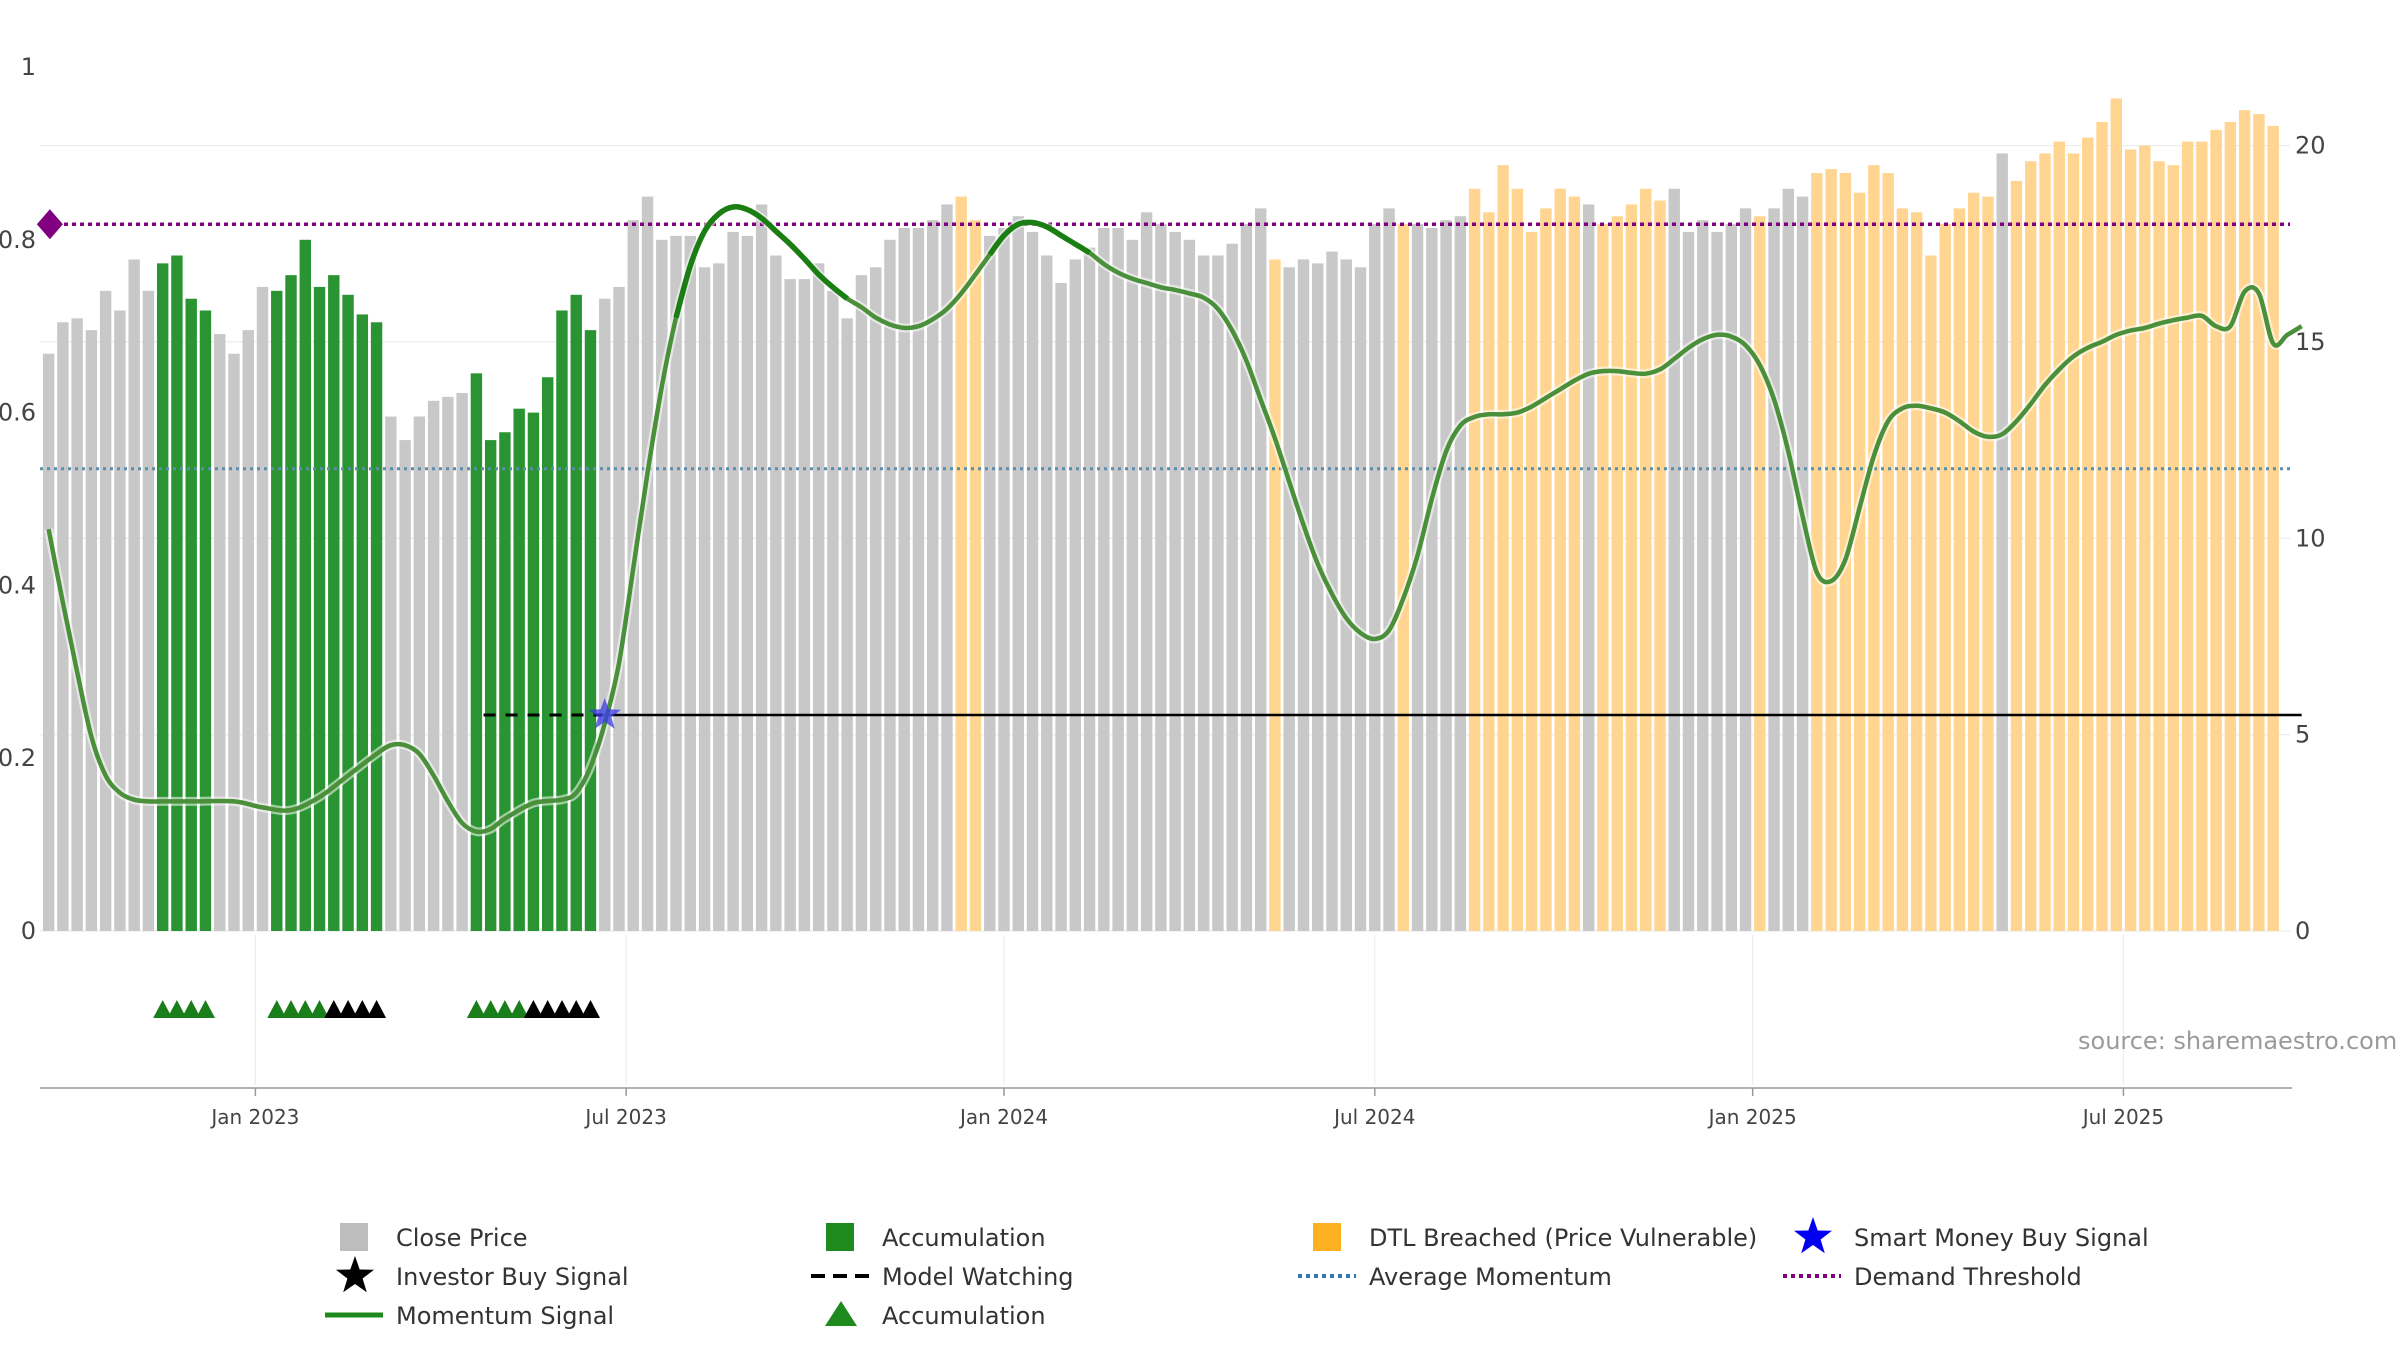 Image resolution: width=2400 pixels, height=1350 pixels. I want to click on momentum-signal-highlight, so click(1039, 238).